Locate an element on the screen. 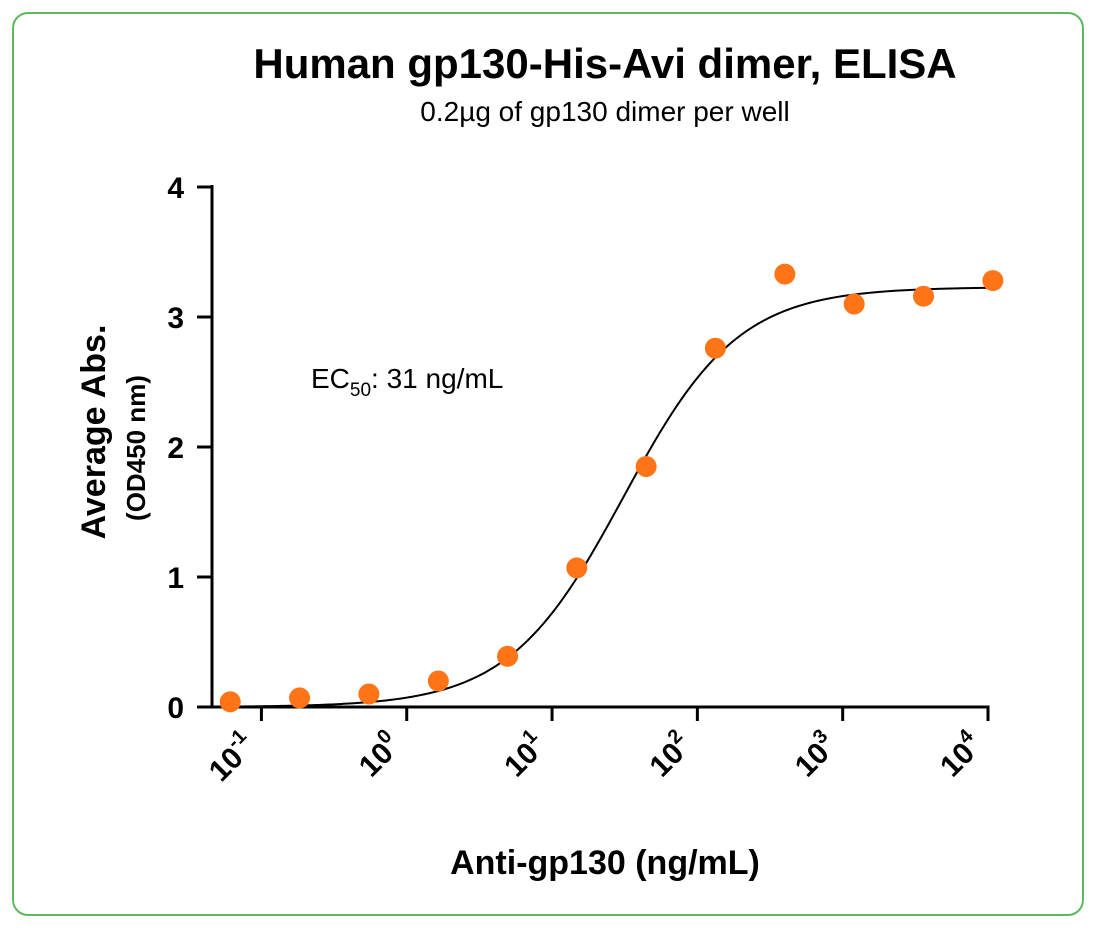 The image size is (1100, 930). x-tick-label: 10⁰ is located at coordinates (378, 754).